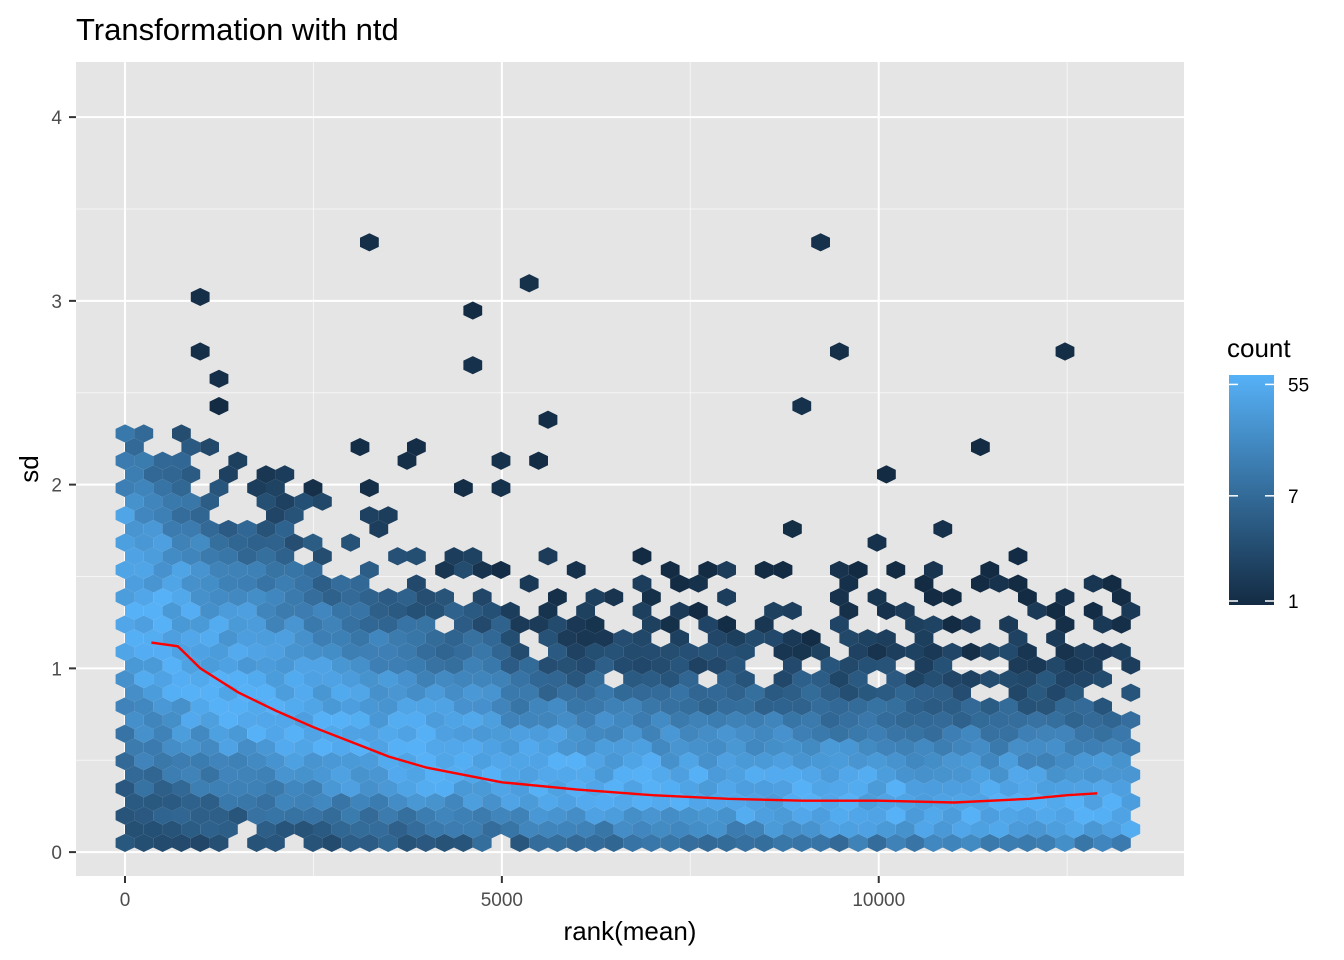 This screenshot has height=960, width=1344. I want to click on legend-tick-label: 1, so click(1293, 602).